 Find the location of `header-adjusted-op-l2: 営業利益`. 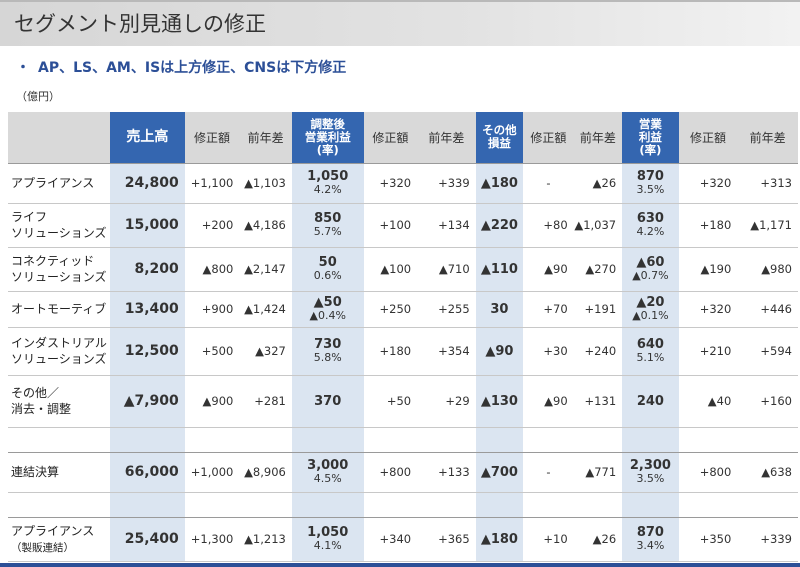

header-adjusted-op-l2: 営業利益 is located at coordinates (327, 136).